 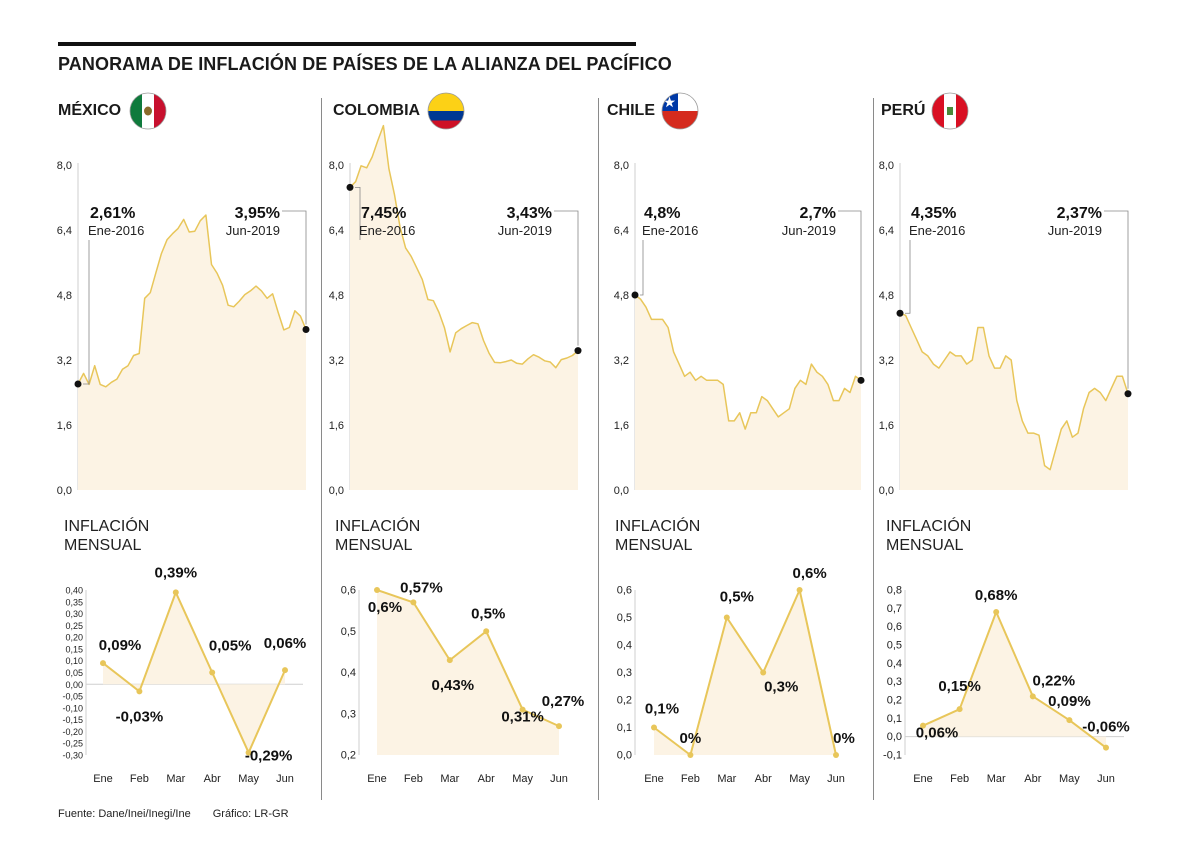 I want to click on y-tick-label: -0,15, so click(x=72, y=720).